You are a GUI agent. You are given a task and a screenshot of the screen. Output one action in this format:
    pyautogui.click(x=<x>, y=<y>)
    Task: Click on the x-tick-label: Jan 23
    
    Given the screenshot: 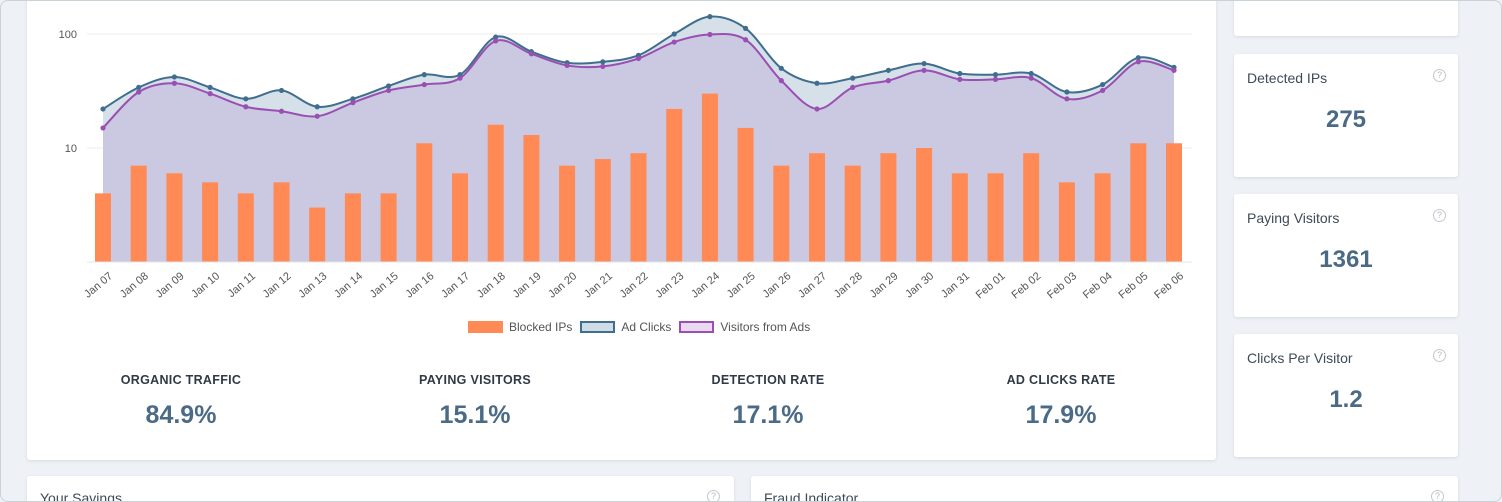 What is the action you would take?
    pyautogui.click(x=669, y=285)
    